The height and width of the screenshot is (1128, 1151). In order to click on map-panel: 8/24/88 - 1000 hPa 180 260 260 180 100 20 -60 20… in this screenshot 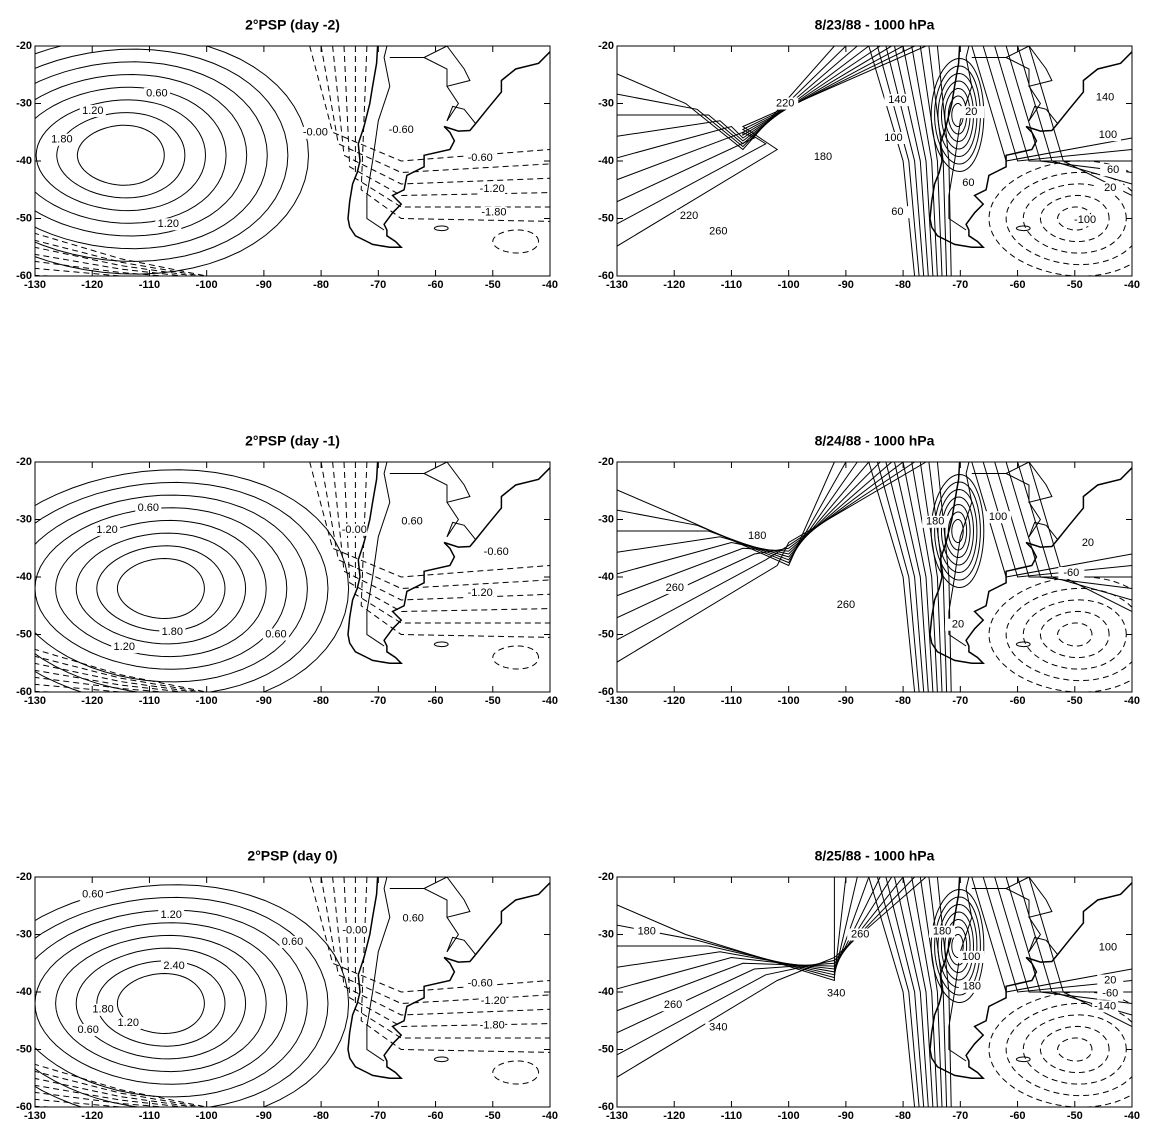, I will do `click(869, 570)`.